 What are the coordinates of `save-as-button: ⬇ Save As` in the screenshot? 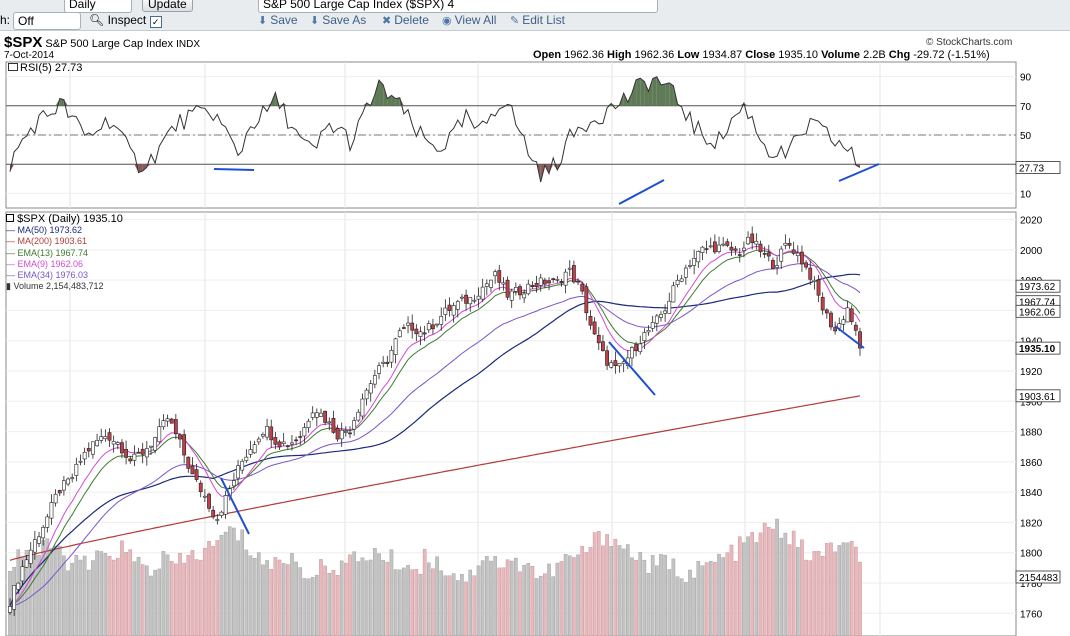 It's located at (338, 20).